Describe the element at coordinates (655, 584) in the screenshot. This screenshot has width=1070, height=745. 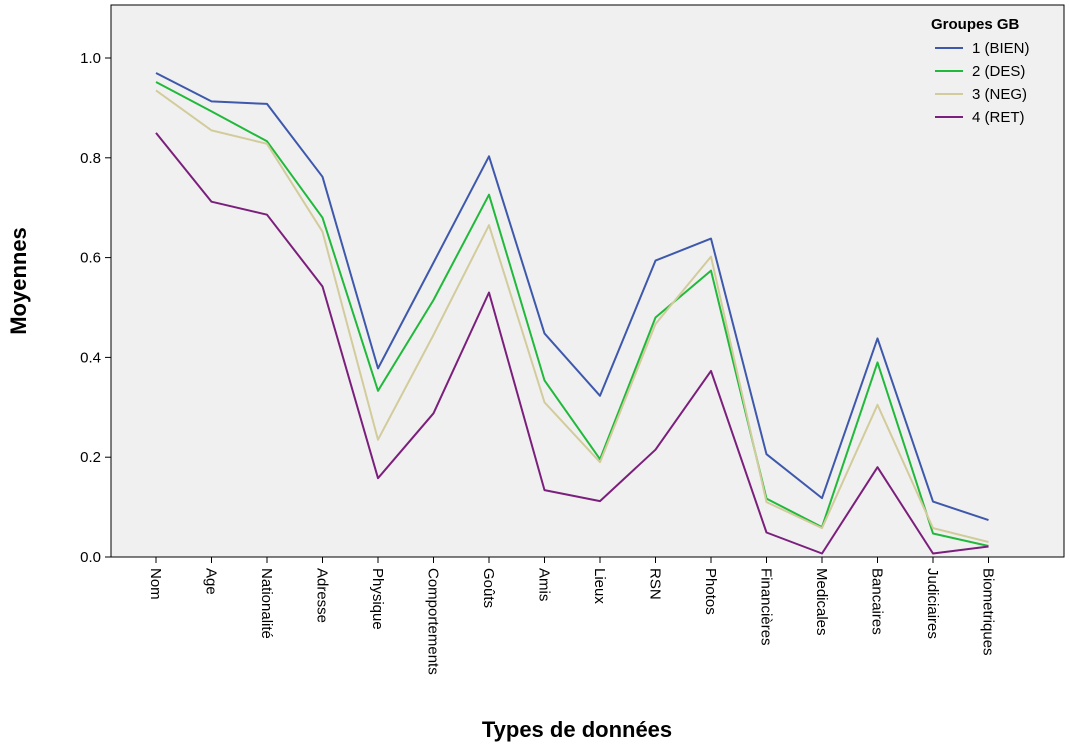
I see `x-tick-label: RSN` at that location.